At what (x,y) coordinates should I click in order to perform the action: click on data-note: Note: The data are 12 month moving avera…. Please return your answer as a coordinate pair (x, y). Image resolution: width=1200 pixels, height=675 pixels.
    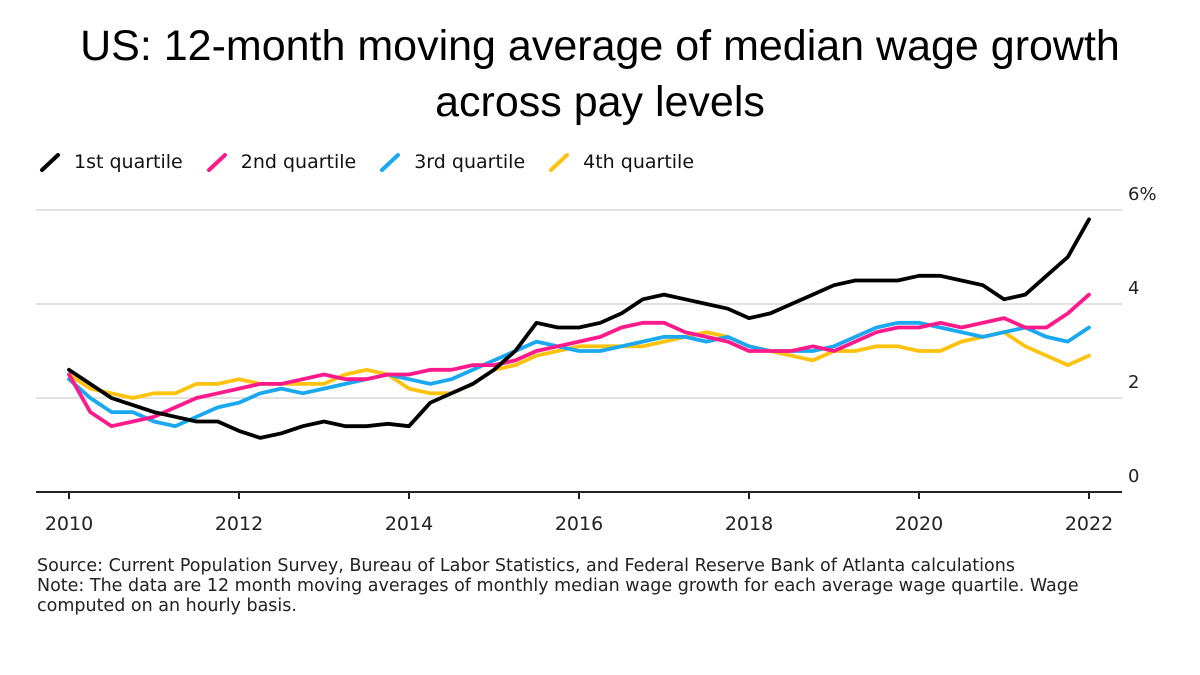
    Looking at the image, I should click on (558, 596).